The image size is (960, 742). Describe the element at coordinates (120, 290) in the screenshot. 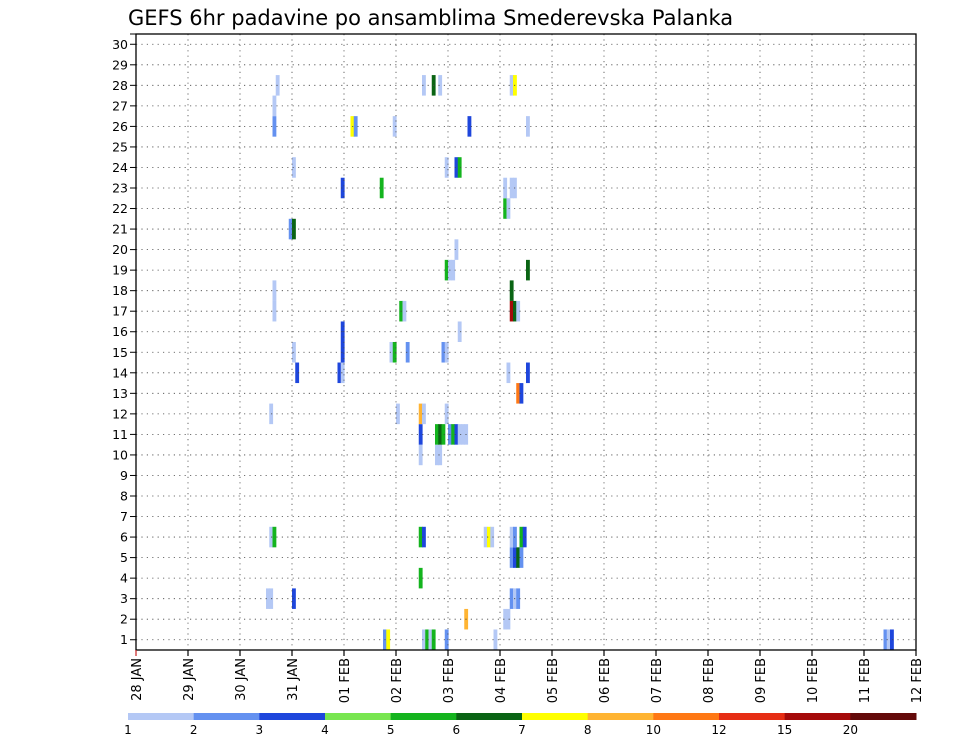

I see `y-tick-label: 18` at that location.